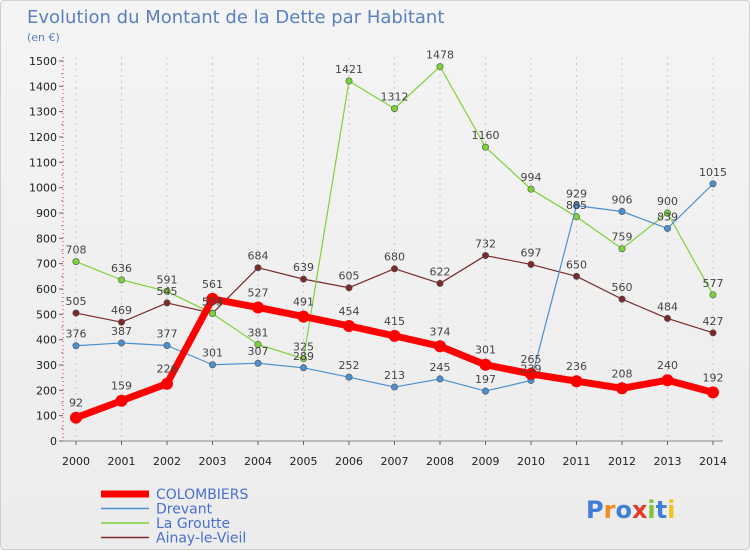  I want to click on data-label: 213, so click(394, 375).